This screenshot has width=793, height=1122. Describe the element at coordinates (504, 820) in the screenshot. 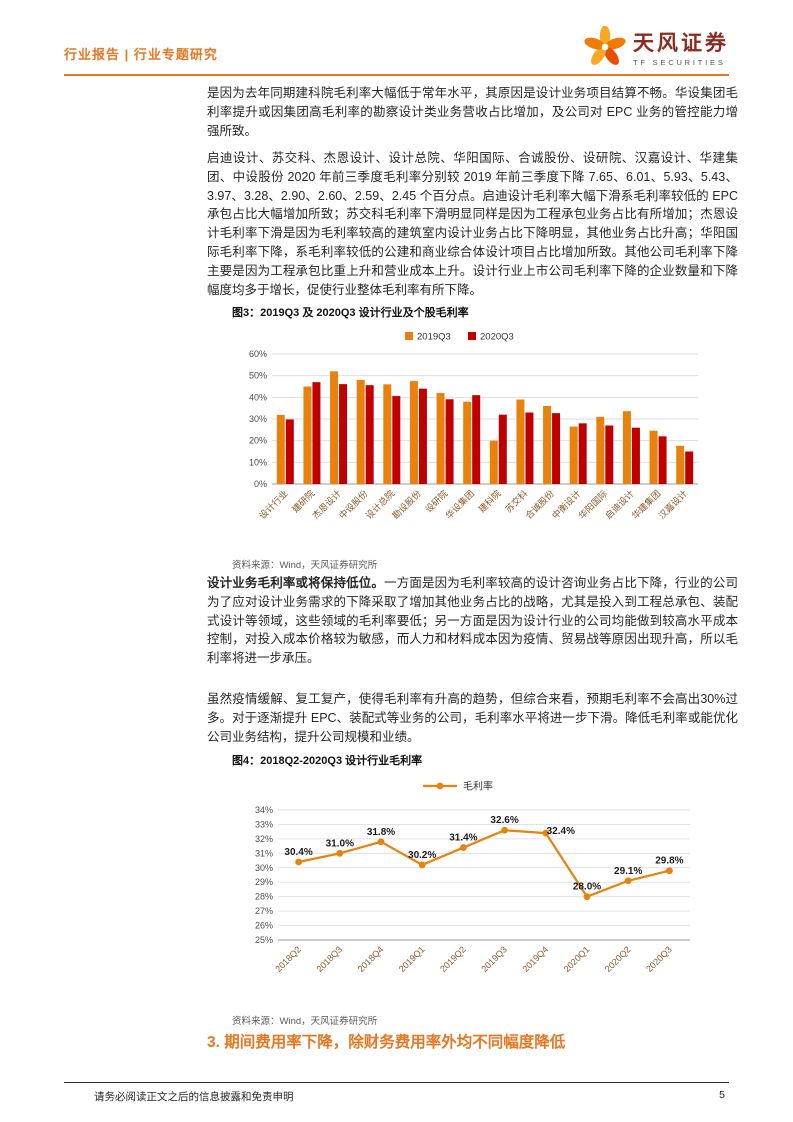

I see `svg-text: 32.6%` at that location.